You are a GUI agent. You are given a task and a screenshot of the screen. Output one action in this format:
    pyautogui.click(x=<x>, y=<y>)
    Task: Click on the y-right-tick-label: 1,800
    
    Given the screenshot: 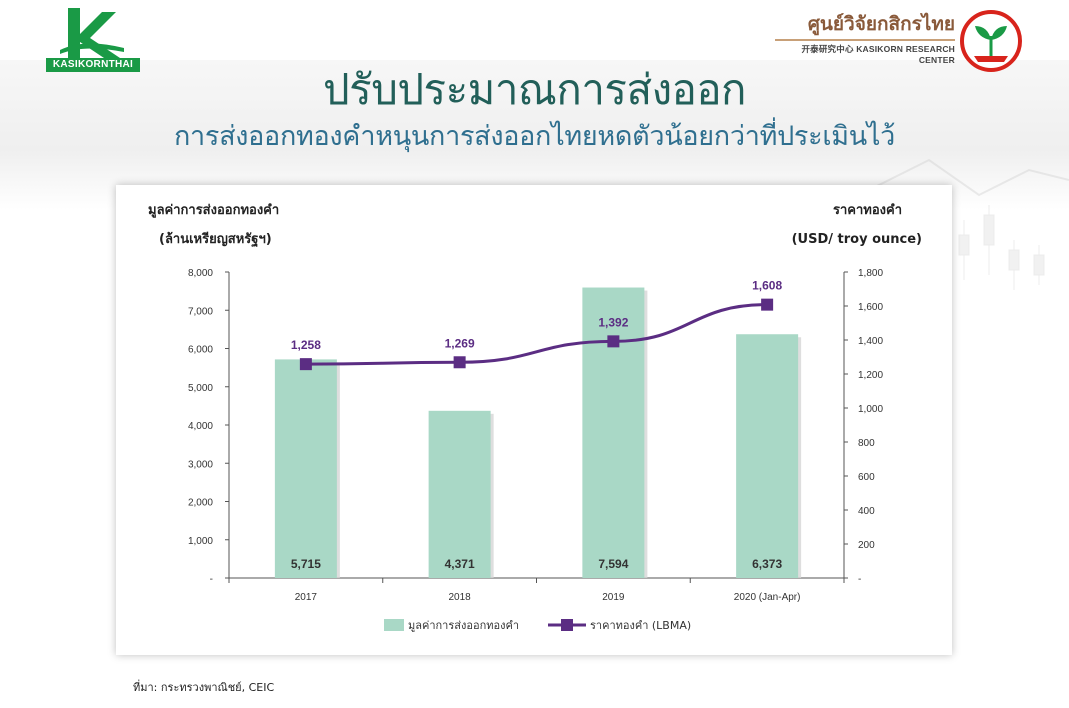 What is the action you would take?
    pyautogui.click(x=870, y=273)
    